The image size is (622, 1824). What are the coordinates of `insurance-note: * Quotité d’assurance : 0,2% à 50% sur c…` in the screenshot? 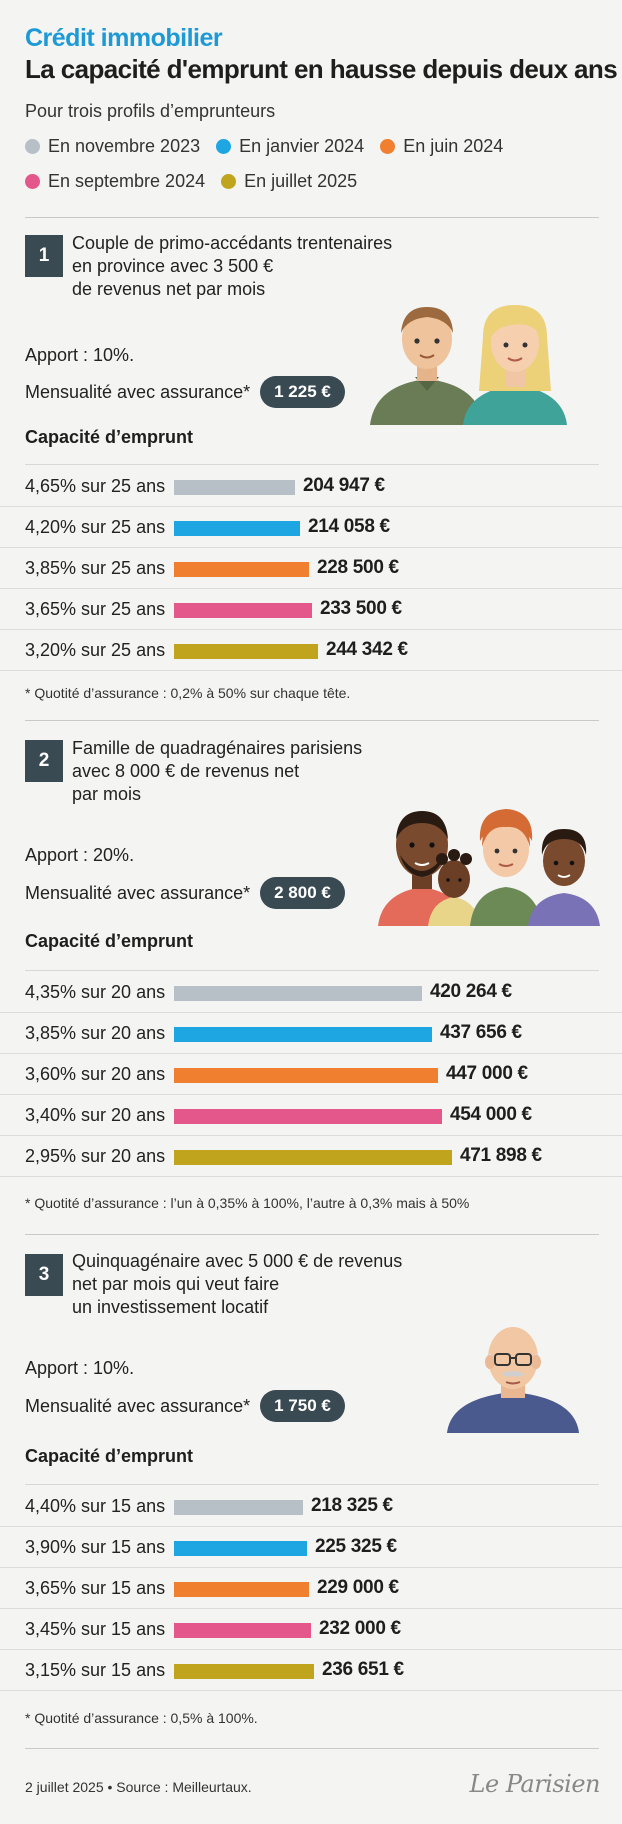 It's located at (188, 693).